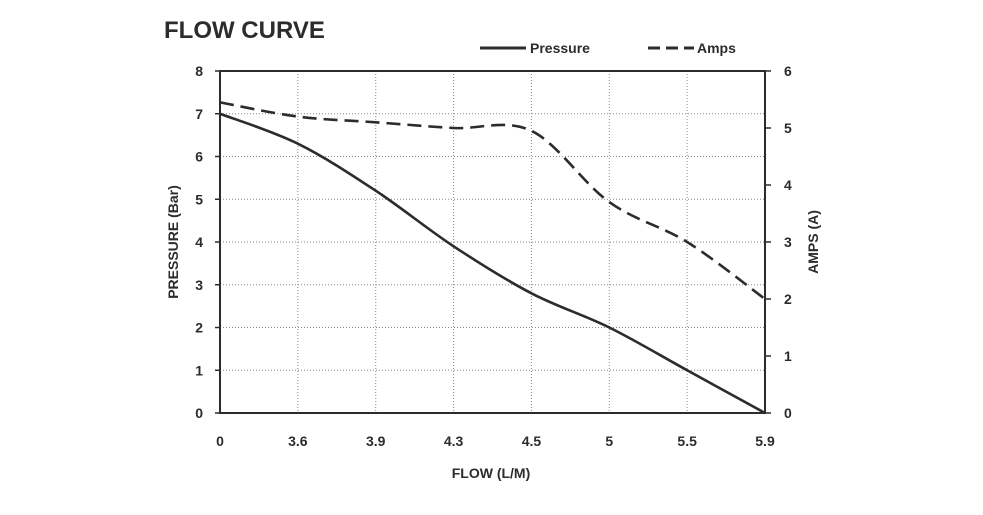  Describe the element at coordinates (199, 370) in the screenshot. I see `y-tick-label: 1` at that location.